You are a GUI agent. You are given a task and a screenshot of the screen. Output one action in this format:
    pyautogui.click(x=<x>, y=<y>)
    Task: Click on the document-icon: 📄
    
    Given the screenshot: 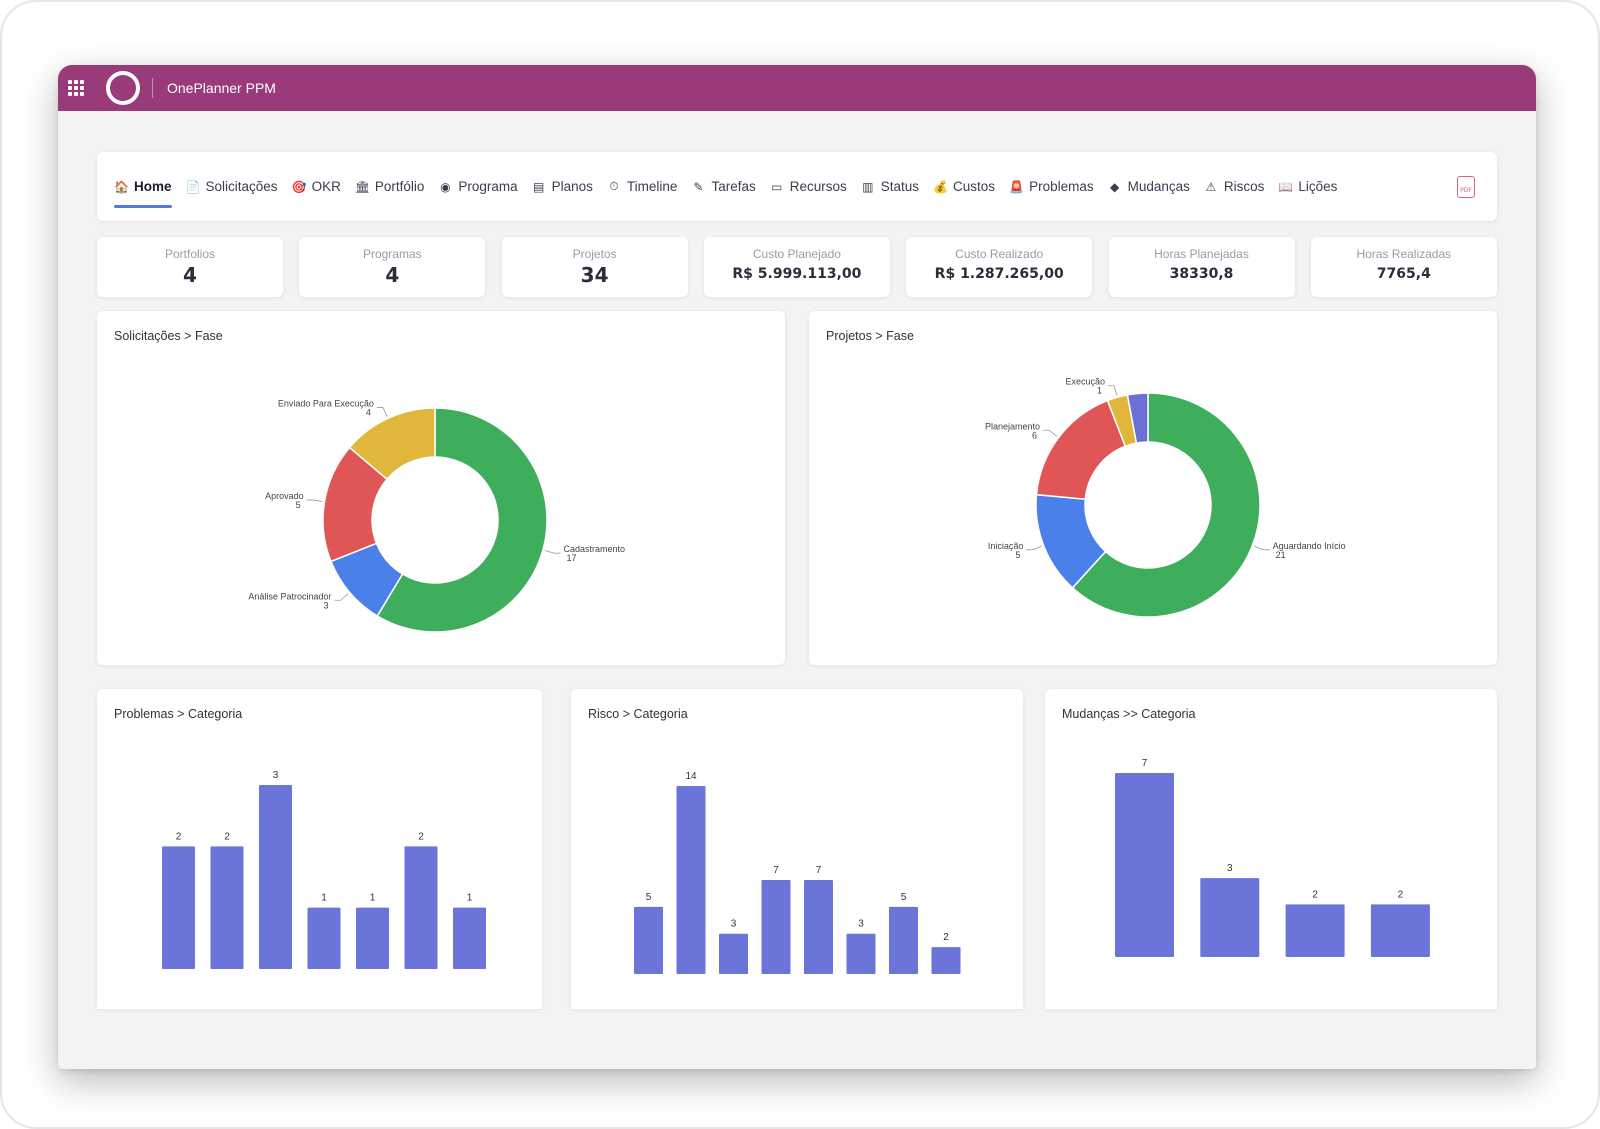 What is the action you would take?
    pyautogui.click(x=193, y=186)
    